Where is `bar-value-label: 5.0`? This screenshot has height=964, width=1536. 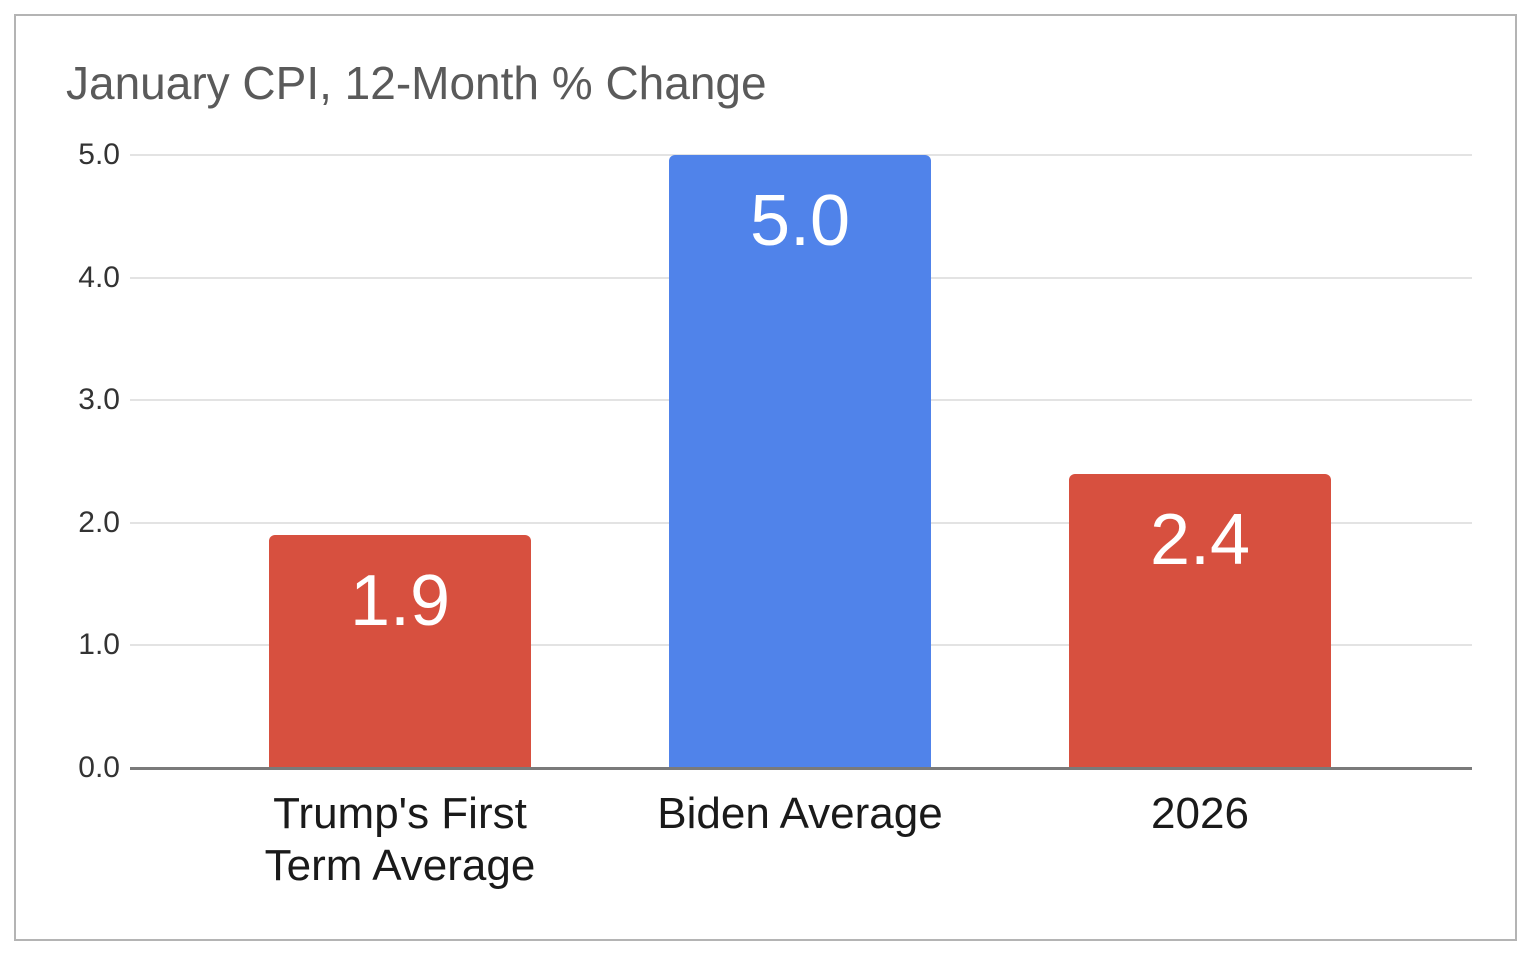 bar-value-label: 5.0 is located at coordinates (800, 221).